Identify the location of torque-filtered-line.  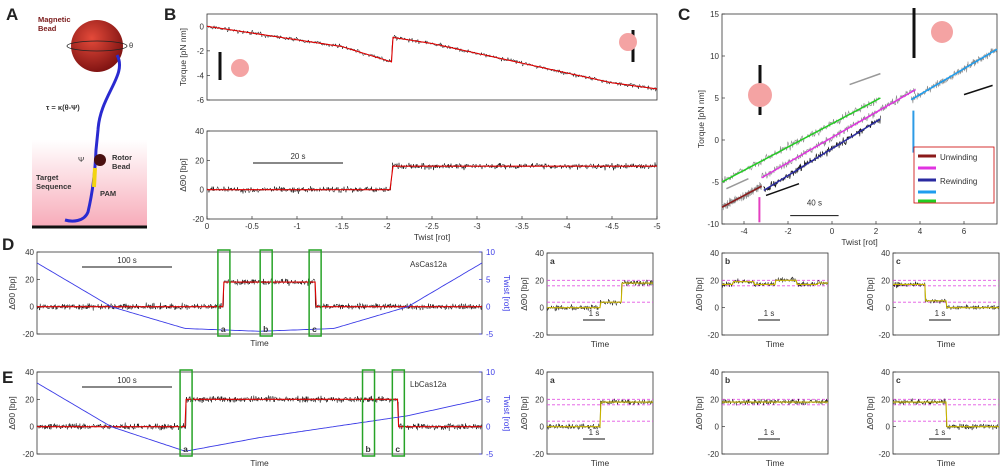
(432, 57).